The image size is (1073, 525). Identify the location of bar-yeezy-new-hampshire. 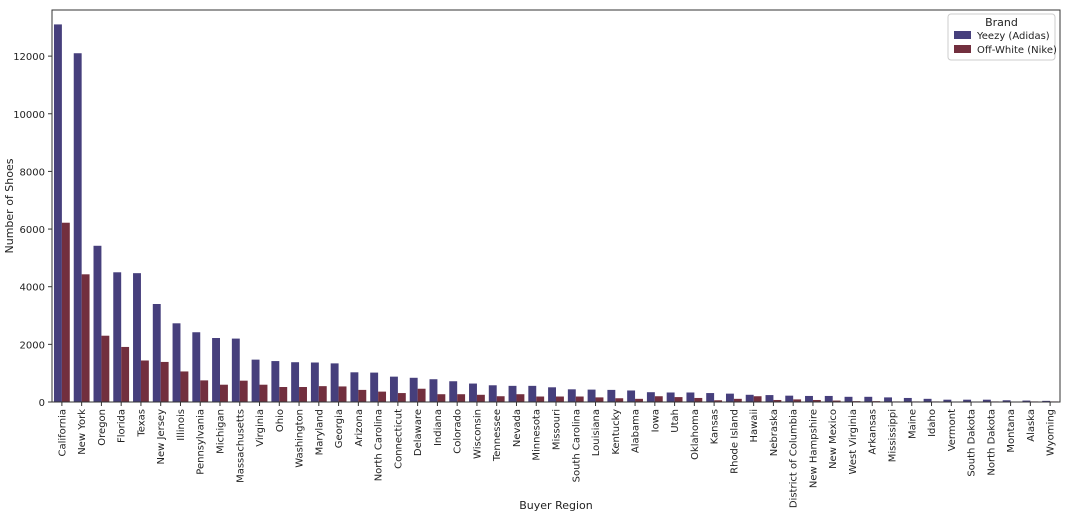
(809, 399).